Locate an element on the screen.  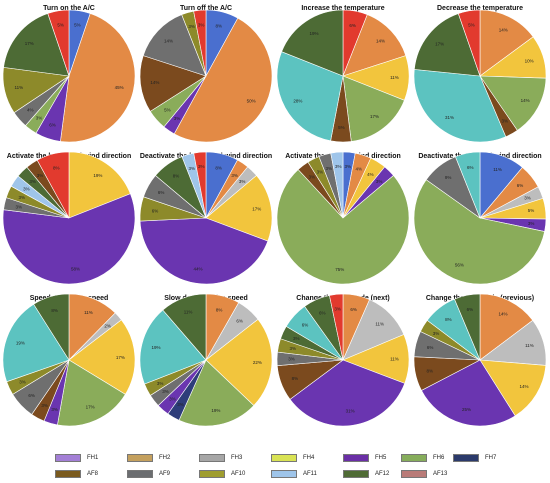
pie-slice-label: 9% is located at coordinates (448, 177).